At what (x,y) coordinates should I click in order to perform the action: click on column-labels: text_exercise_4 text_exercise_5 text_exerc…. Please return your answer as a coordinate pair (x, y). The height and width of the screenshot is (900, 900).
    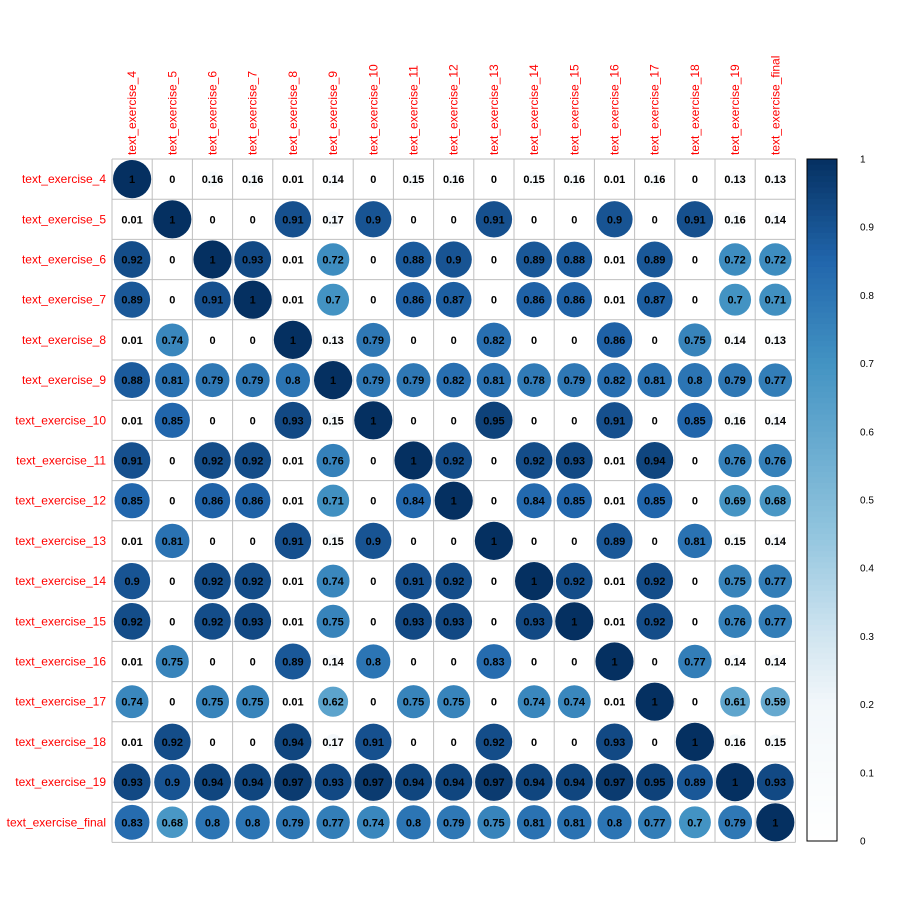
    Looking at the image, I should click on (453, 105).